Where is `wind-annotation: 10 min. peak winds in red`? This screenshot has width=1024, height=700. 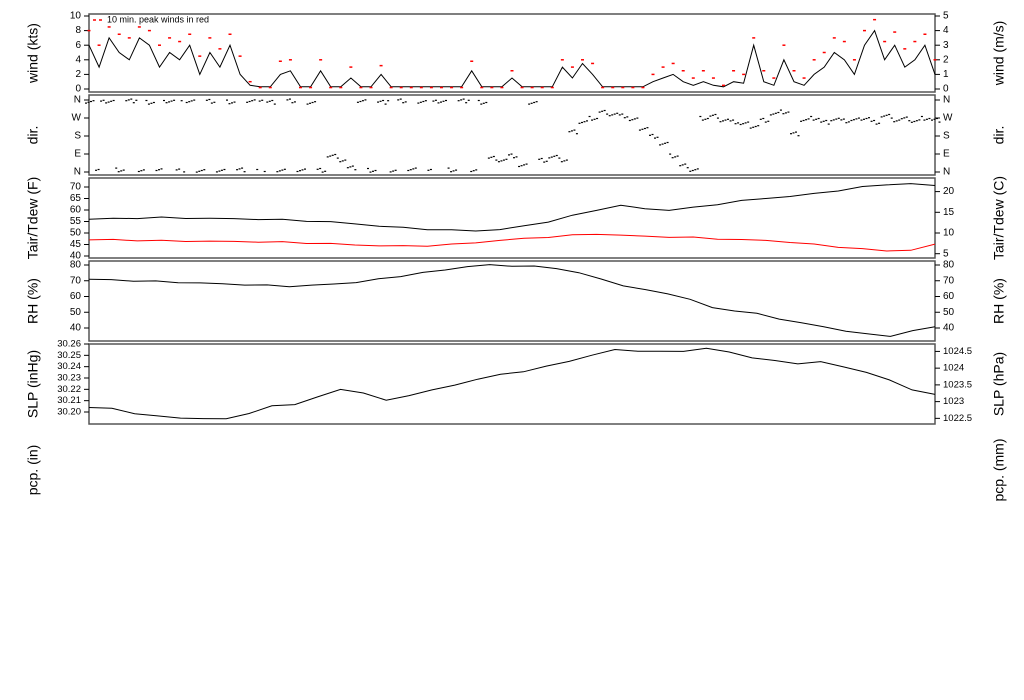
wind-annotation: 10 min. peak winds in red is located at coordinates (158, 19).